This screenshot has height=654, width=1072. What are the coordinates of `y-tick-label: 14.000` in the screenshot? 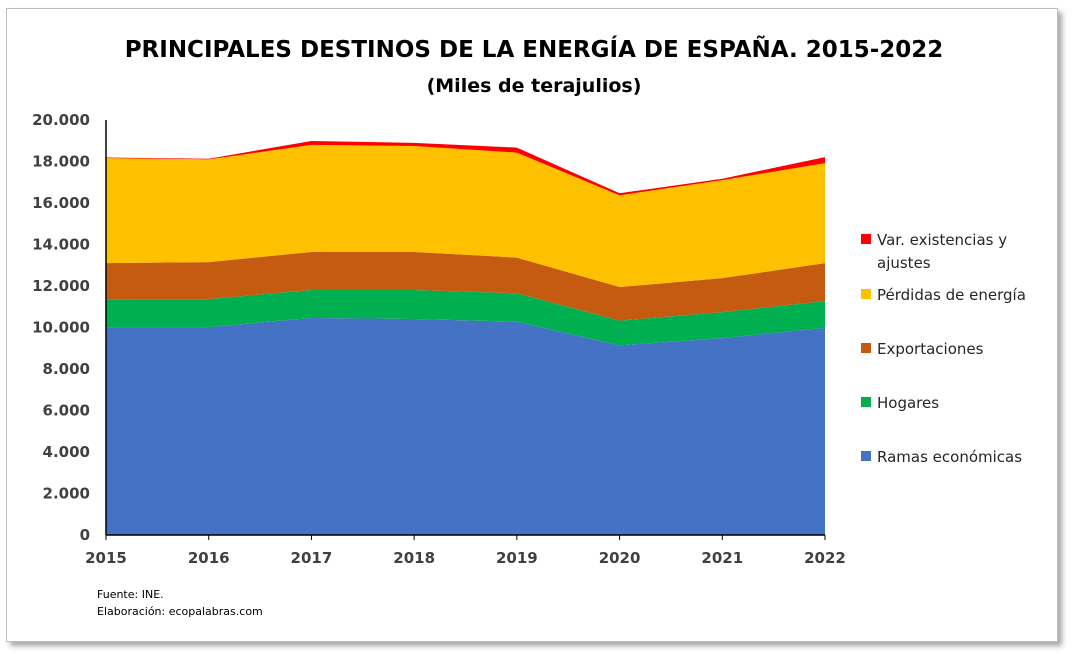 It's located at (61, 245).